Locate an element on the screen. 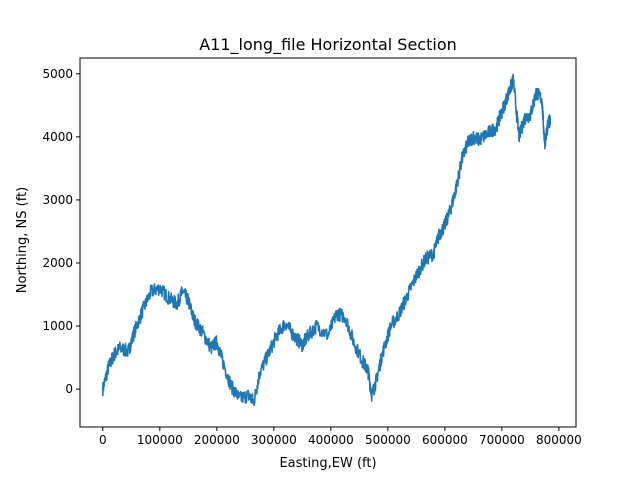 The height and width of the screenshot is (480, 640). x-tick-label: 700000 is located at coordinates (502, 440).